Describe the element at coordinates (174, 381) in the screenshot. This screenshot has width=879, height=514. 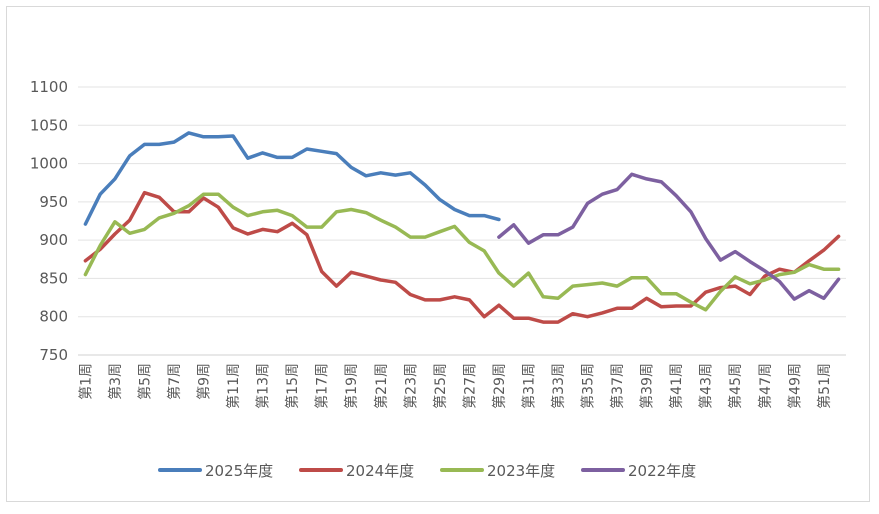
I see `x-tick-label: 第7周` at that location.